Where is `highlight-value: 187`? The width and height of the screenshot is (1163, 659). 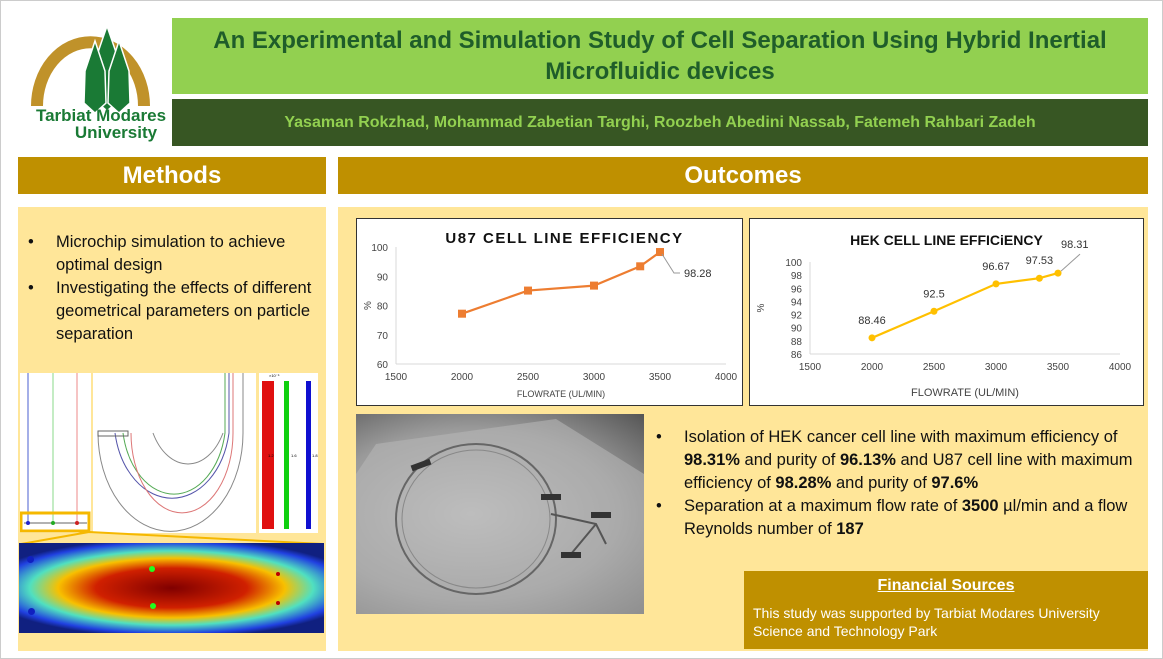
highlight-value: 187 is located at coordinates (850, 529).